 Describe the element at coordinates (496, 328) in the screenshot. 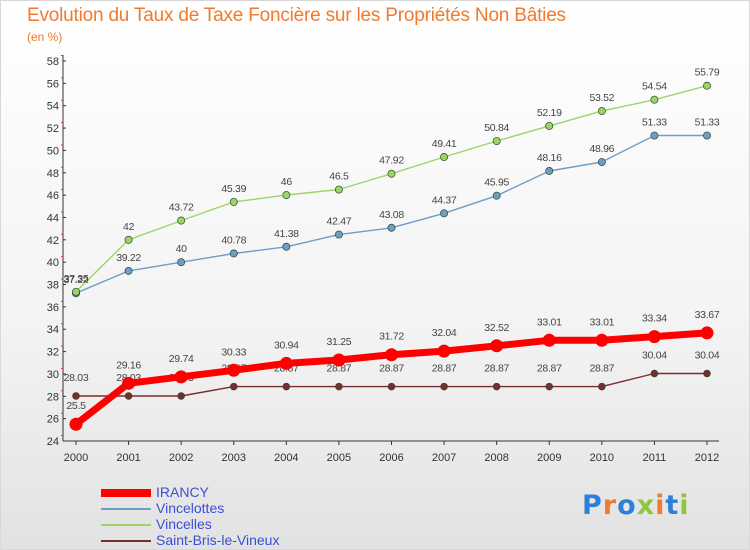

I see `data-label-irancy: 32.52` at that location.